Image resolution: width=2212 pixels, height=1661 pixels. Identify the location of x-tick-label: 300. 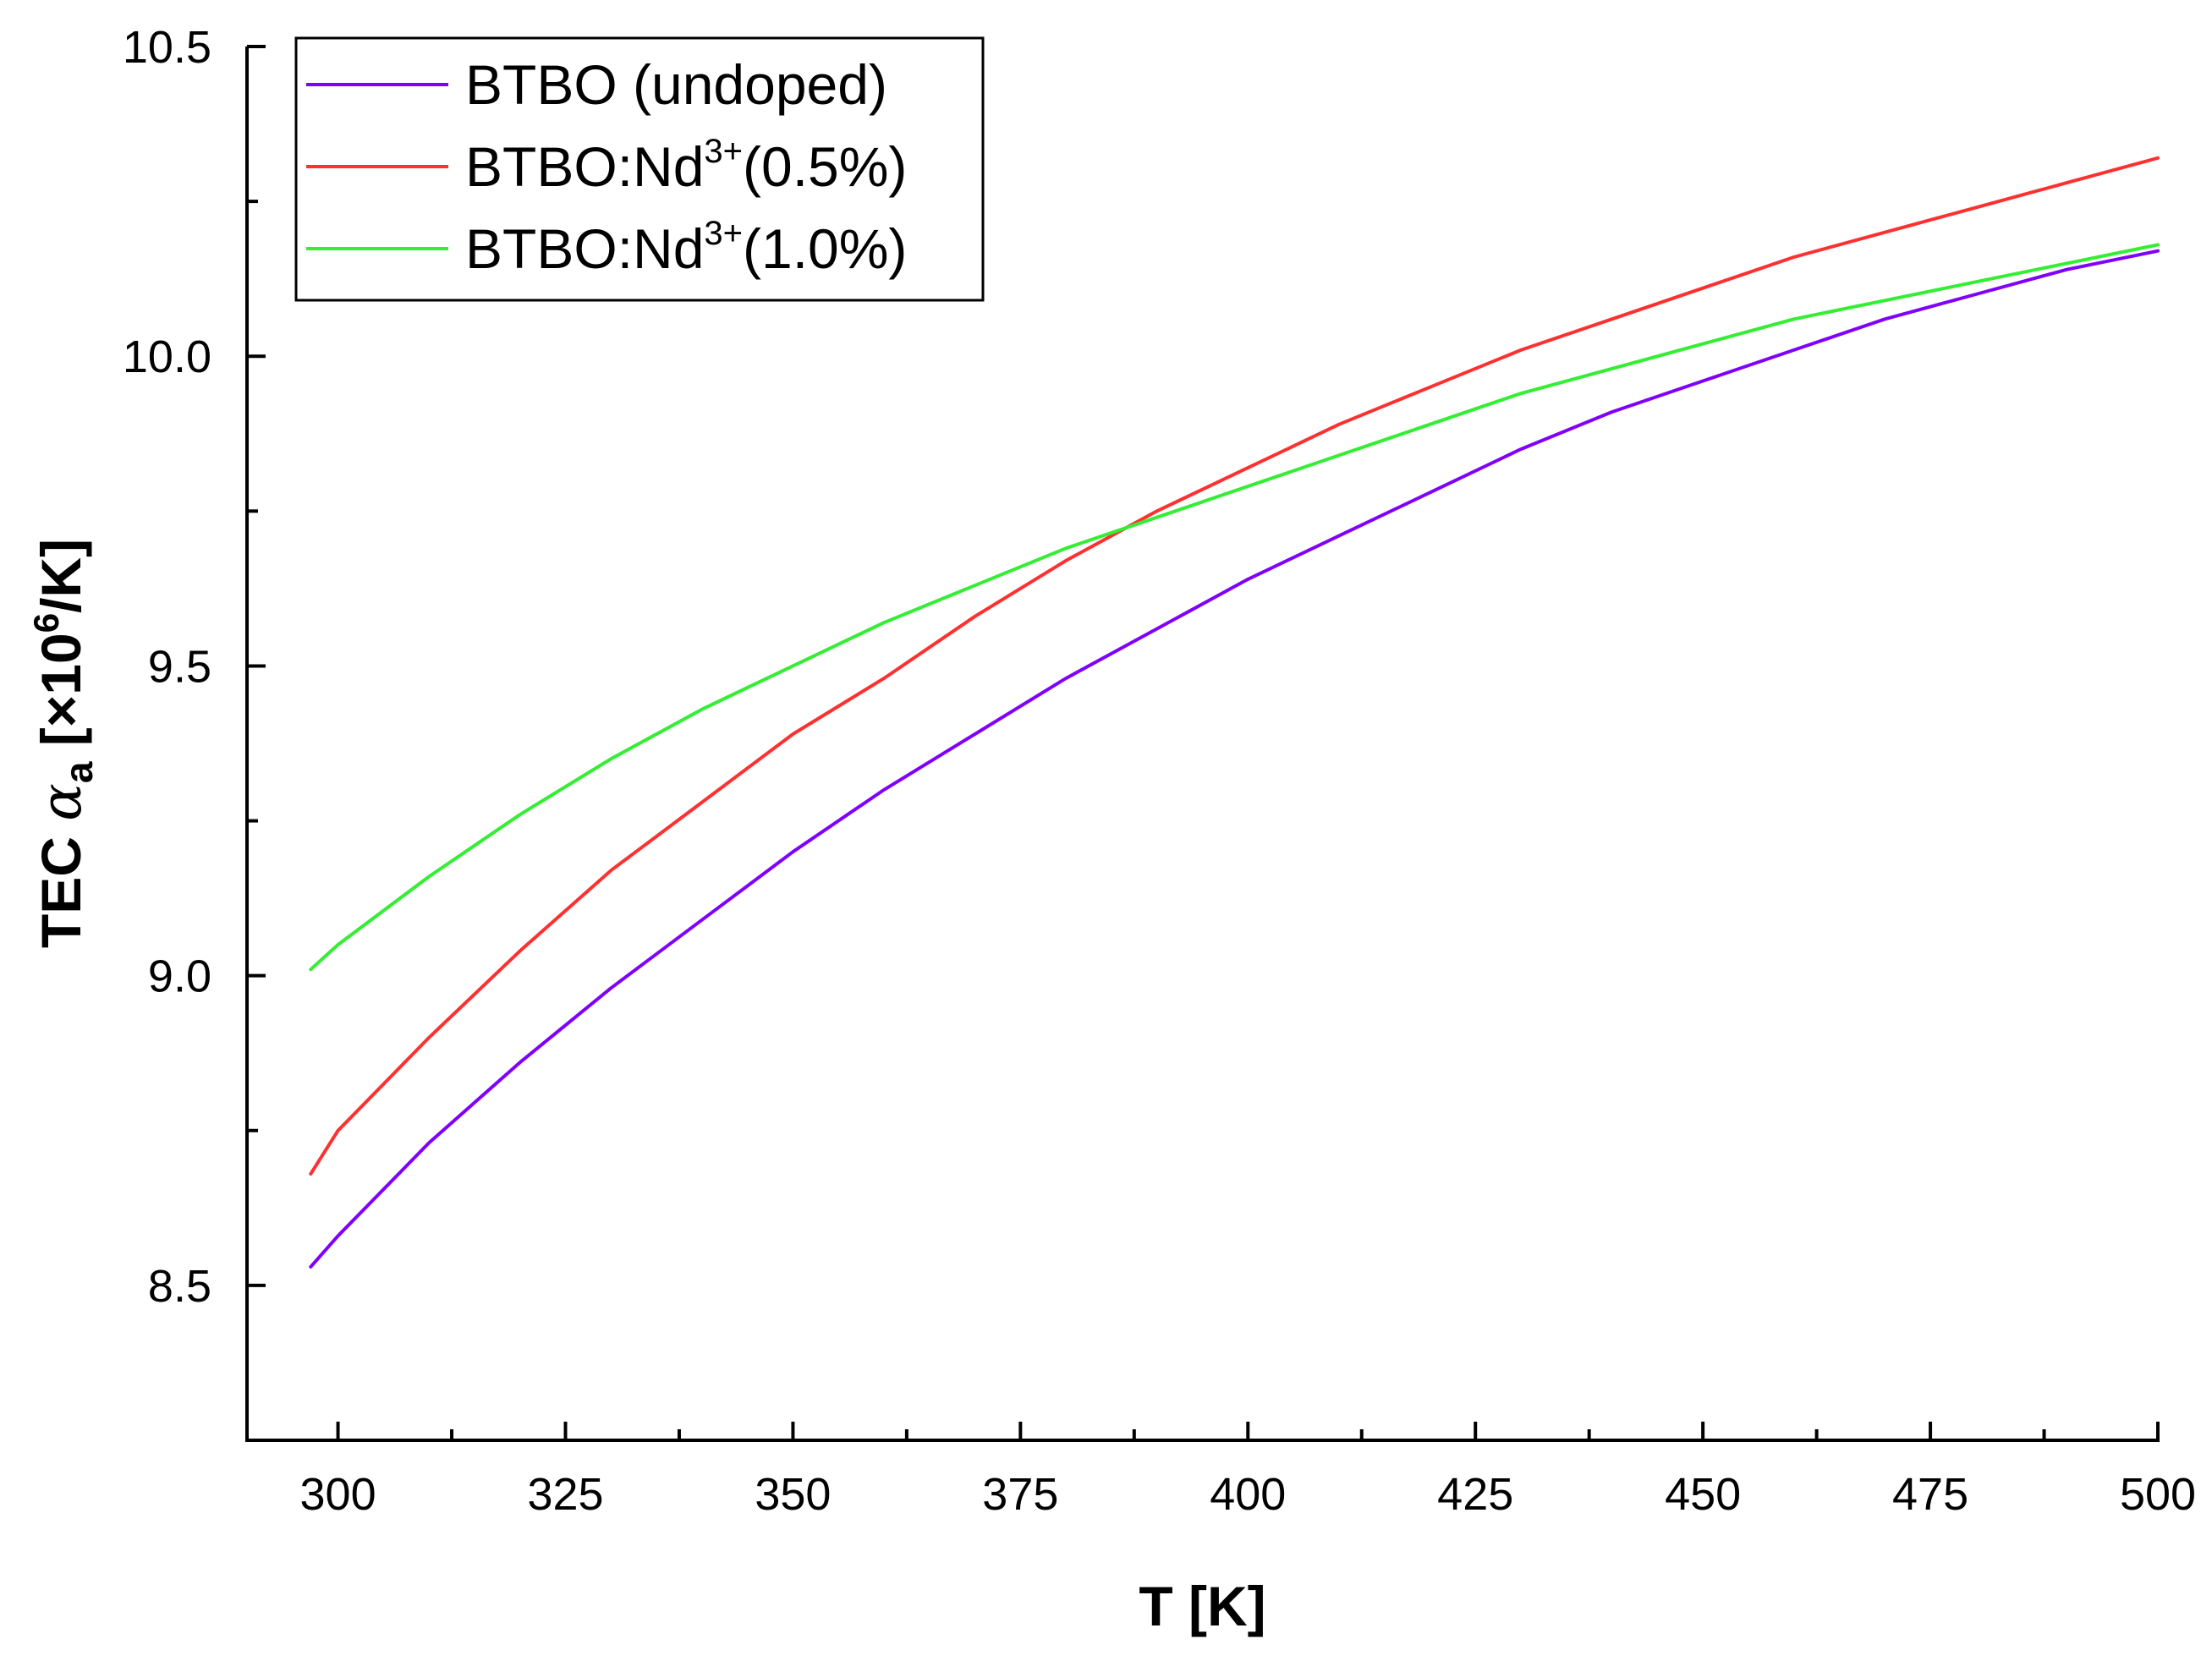
(338, 1494).